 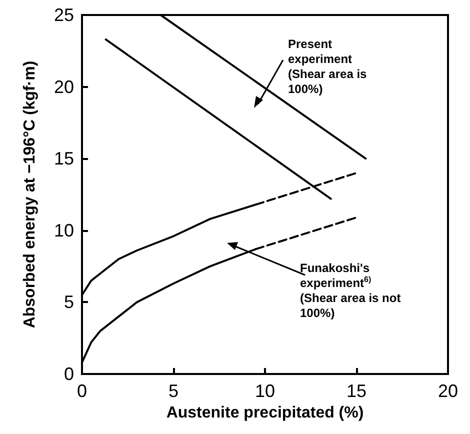 I want to click on x-tick-label: 15, so click(x=356, y=391).